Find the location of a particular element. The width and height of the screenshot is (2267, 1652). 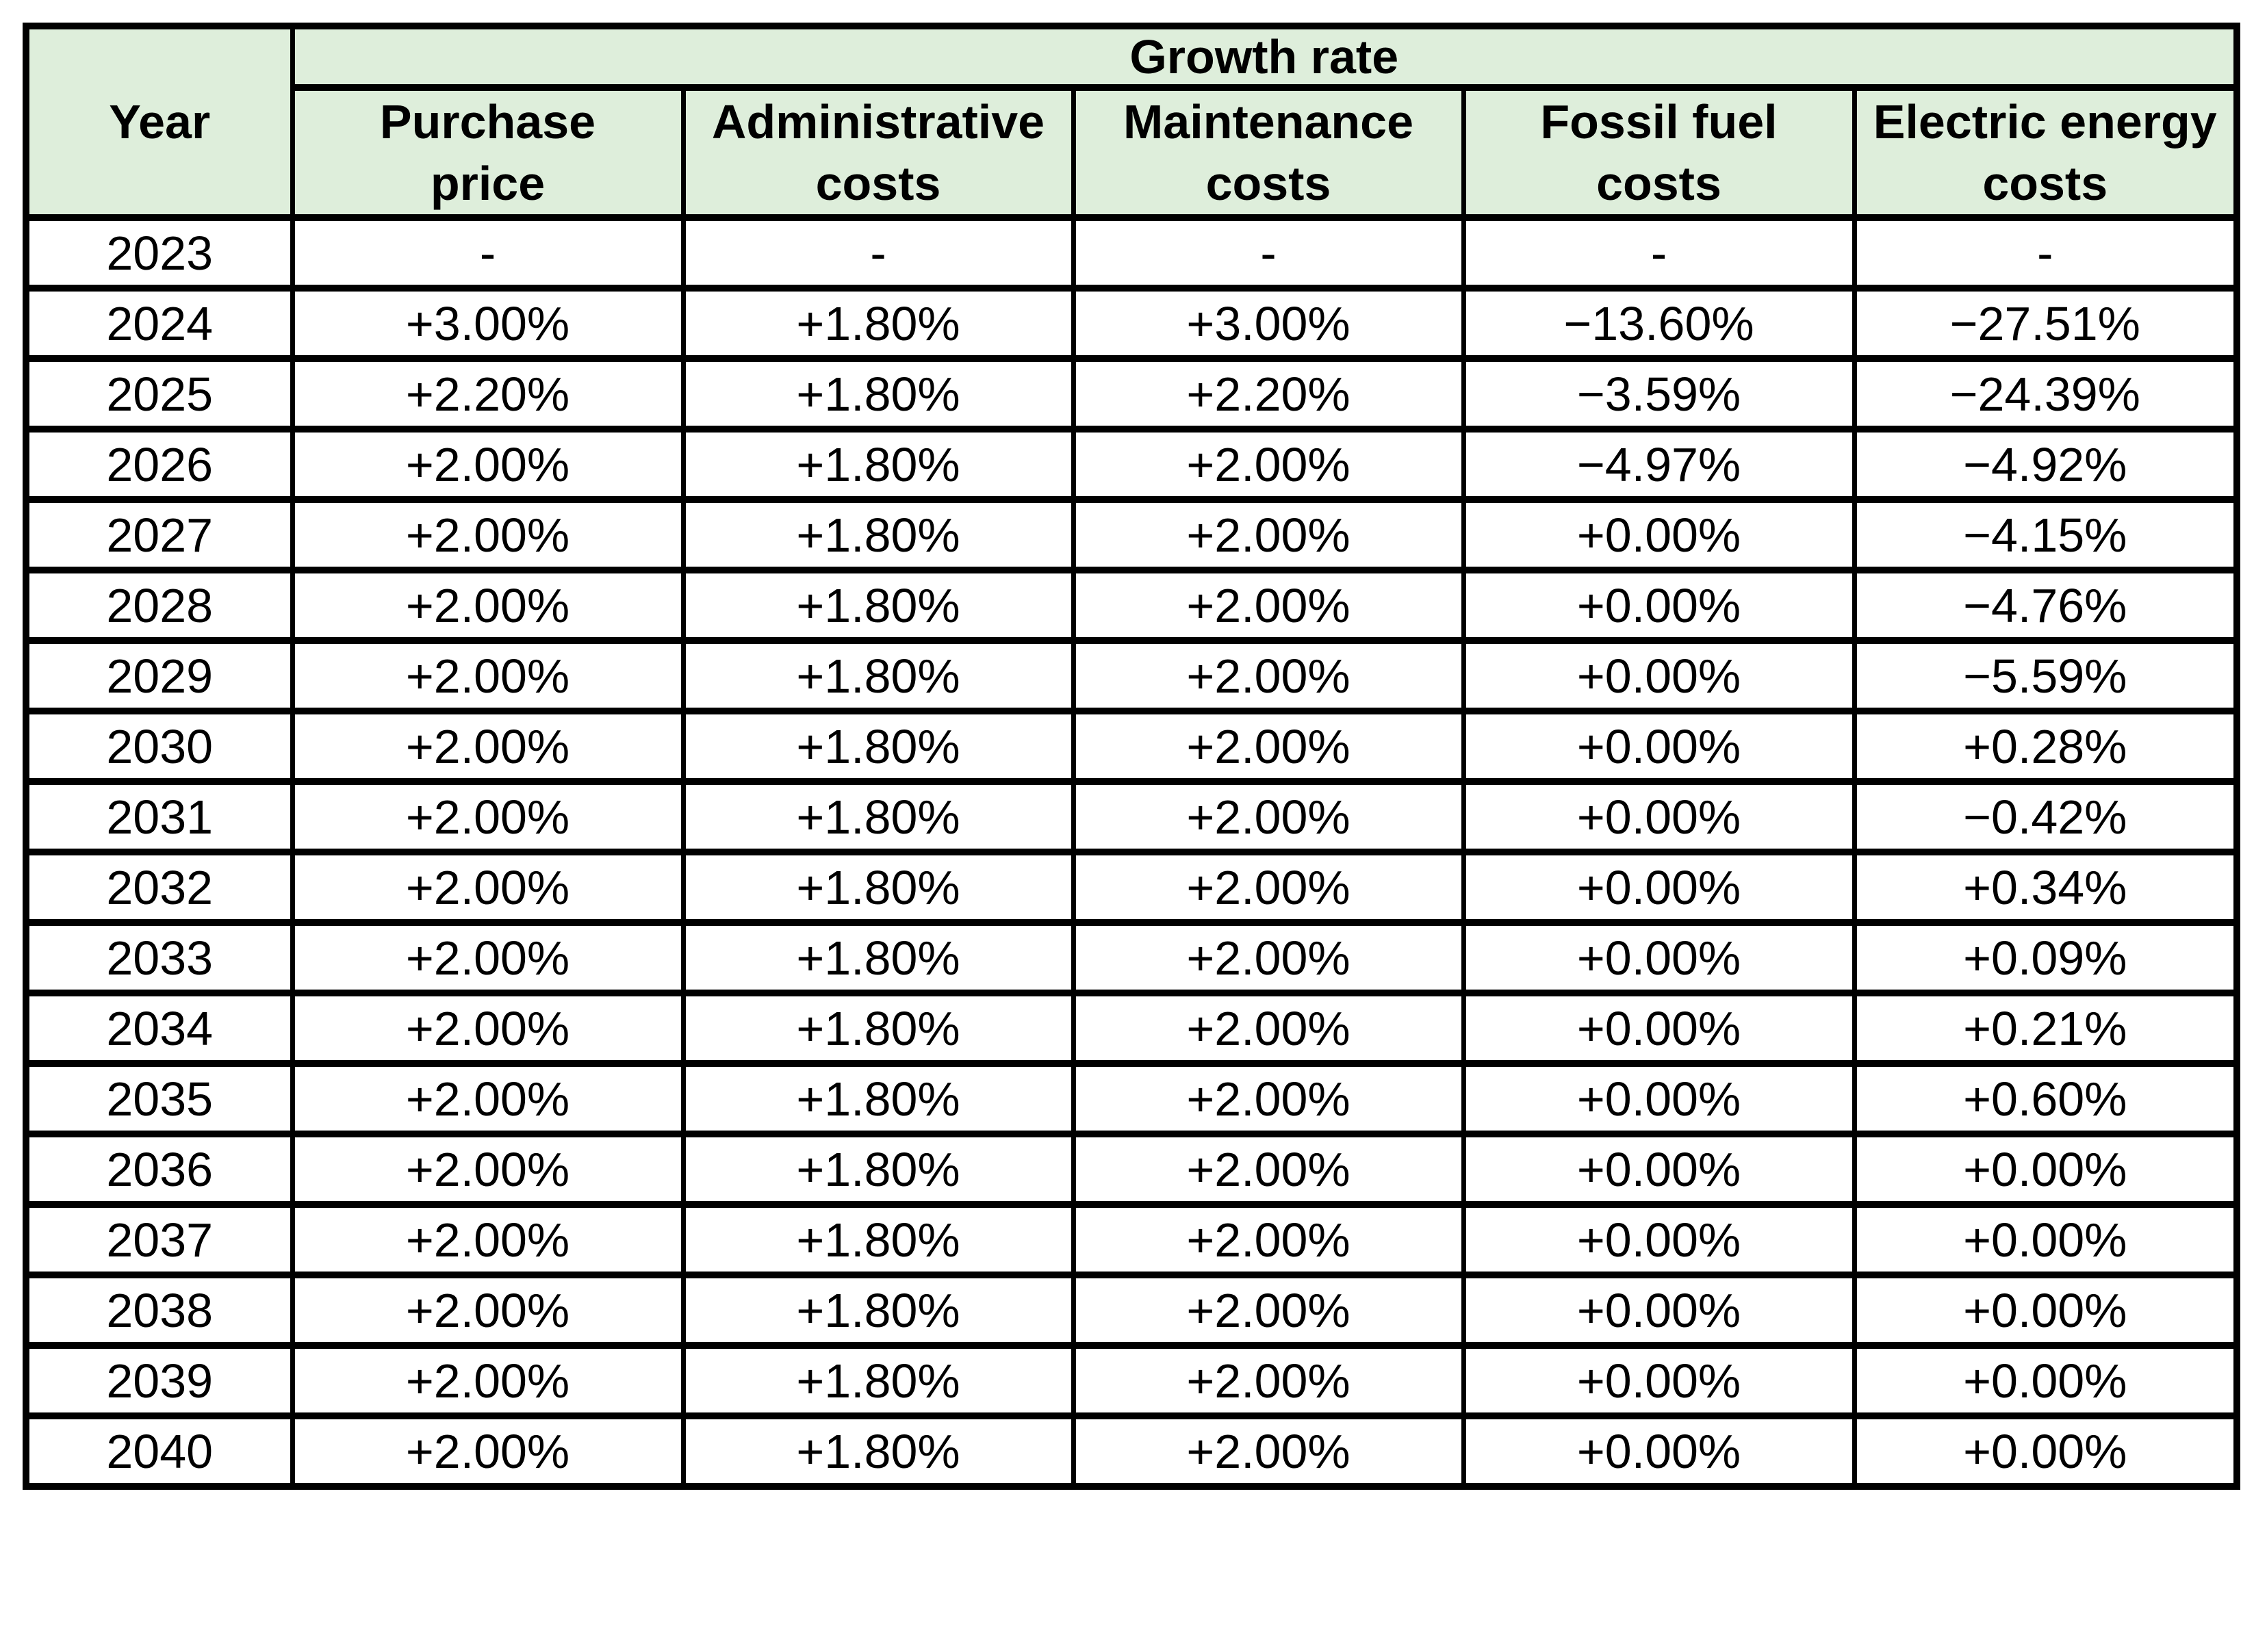

value-cell: −3.59% is located at coordinates (1659, 394).